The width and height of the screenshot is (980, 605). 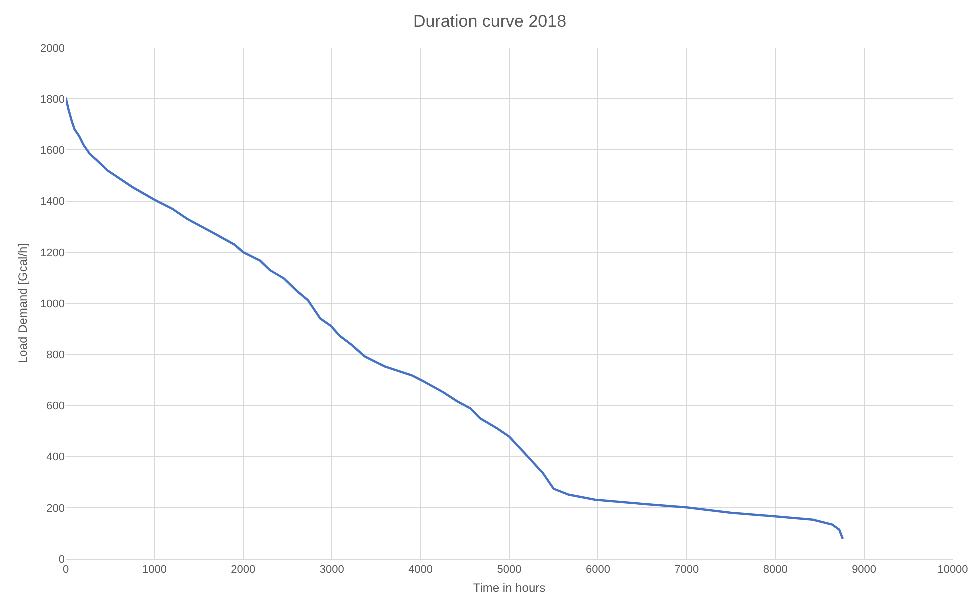 I want to click on x-tick-label: 6000, so click(x=598, y=570).